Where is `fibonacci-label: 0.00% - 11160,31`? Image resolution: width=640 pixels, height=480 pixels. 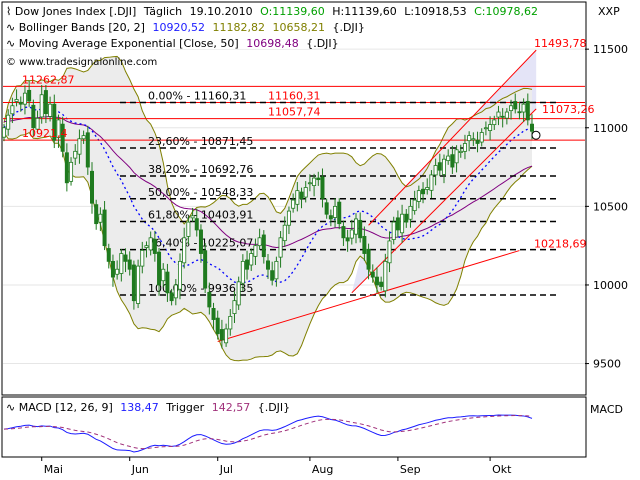 fibonacci-label: 0.00% - 11160,31 is located at coordinates (197, 96).